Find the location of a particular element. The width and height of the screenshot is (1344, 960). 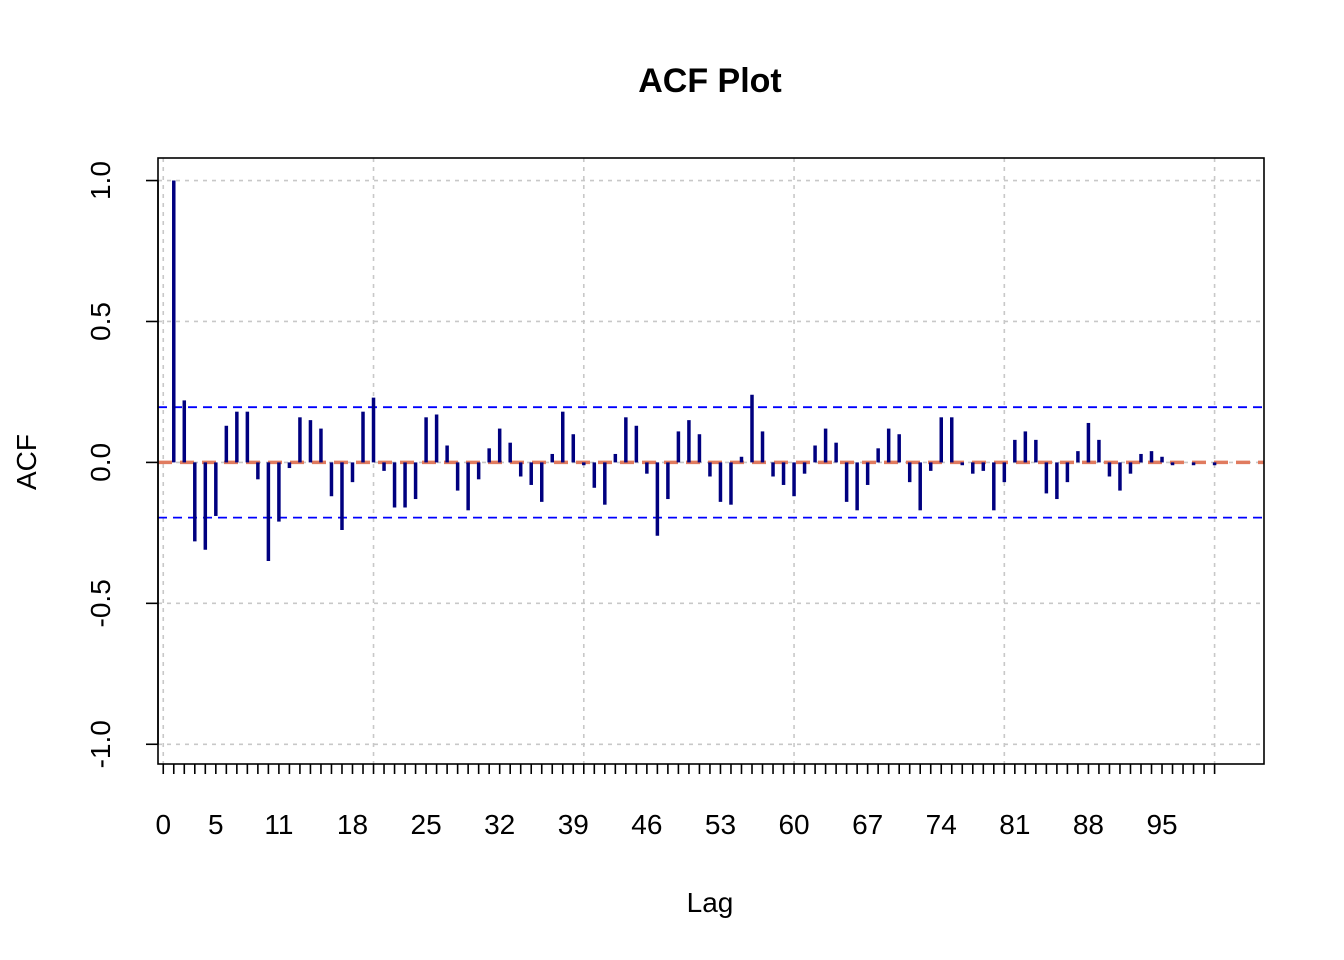

x-tick-label: 25 is located at coordinates (426, 824).